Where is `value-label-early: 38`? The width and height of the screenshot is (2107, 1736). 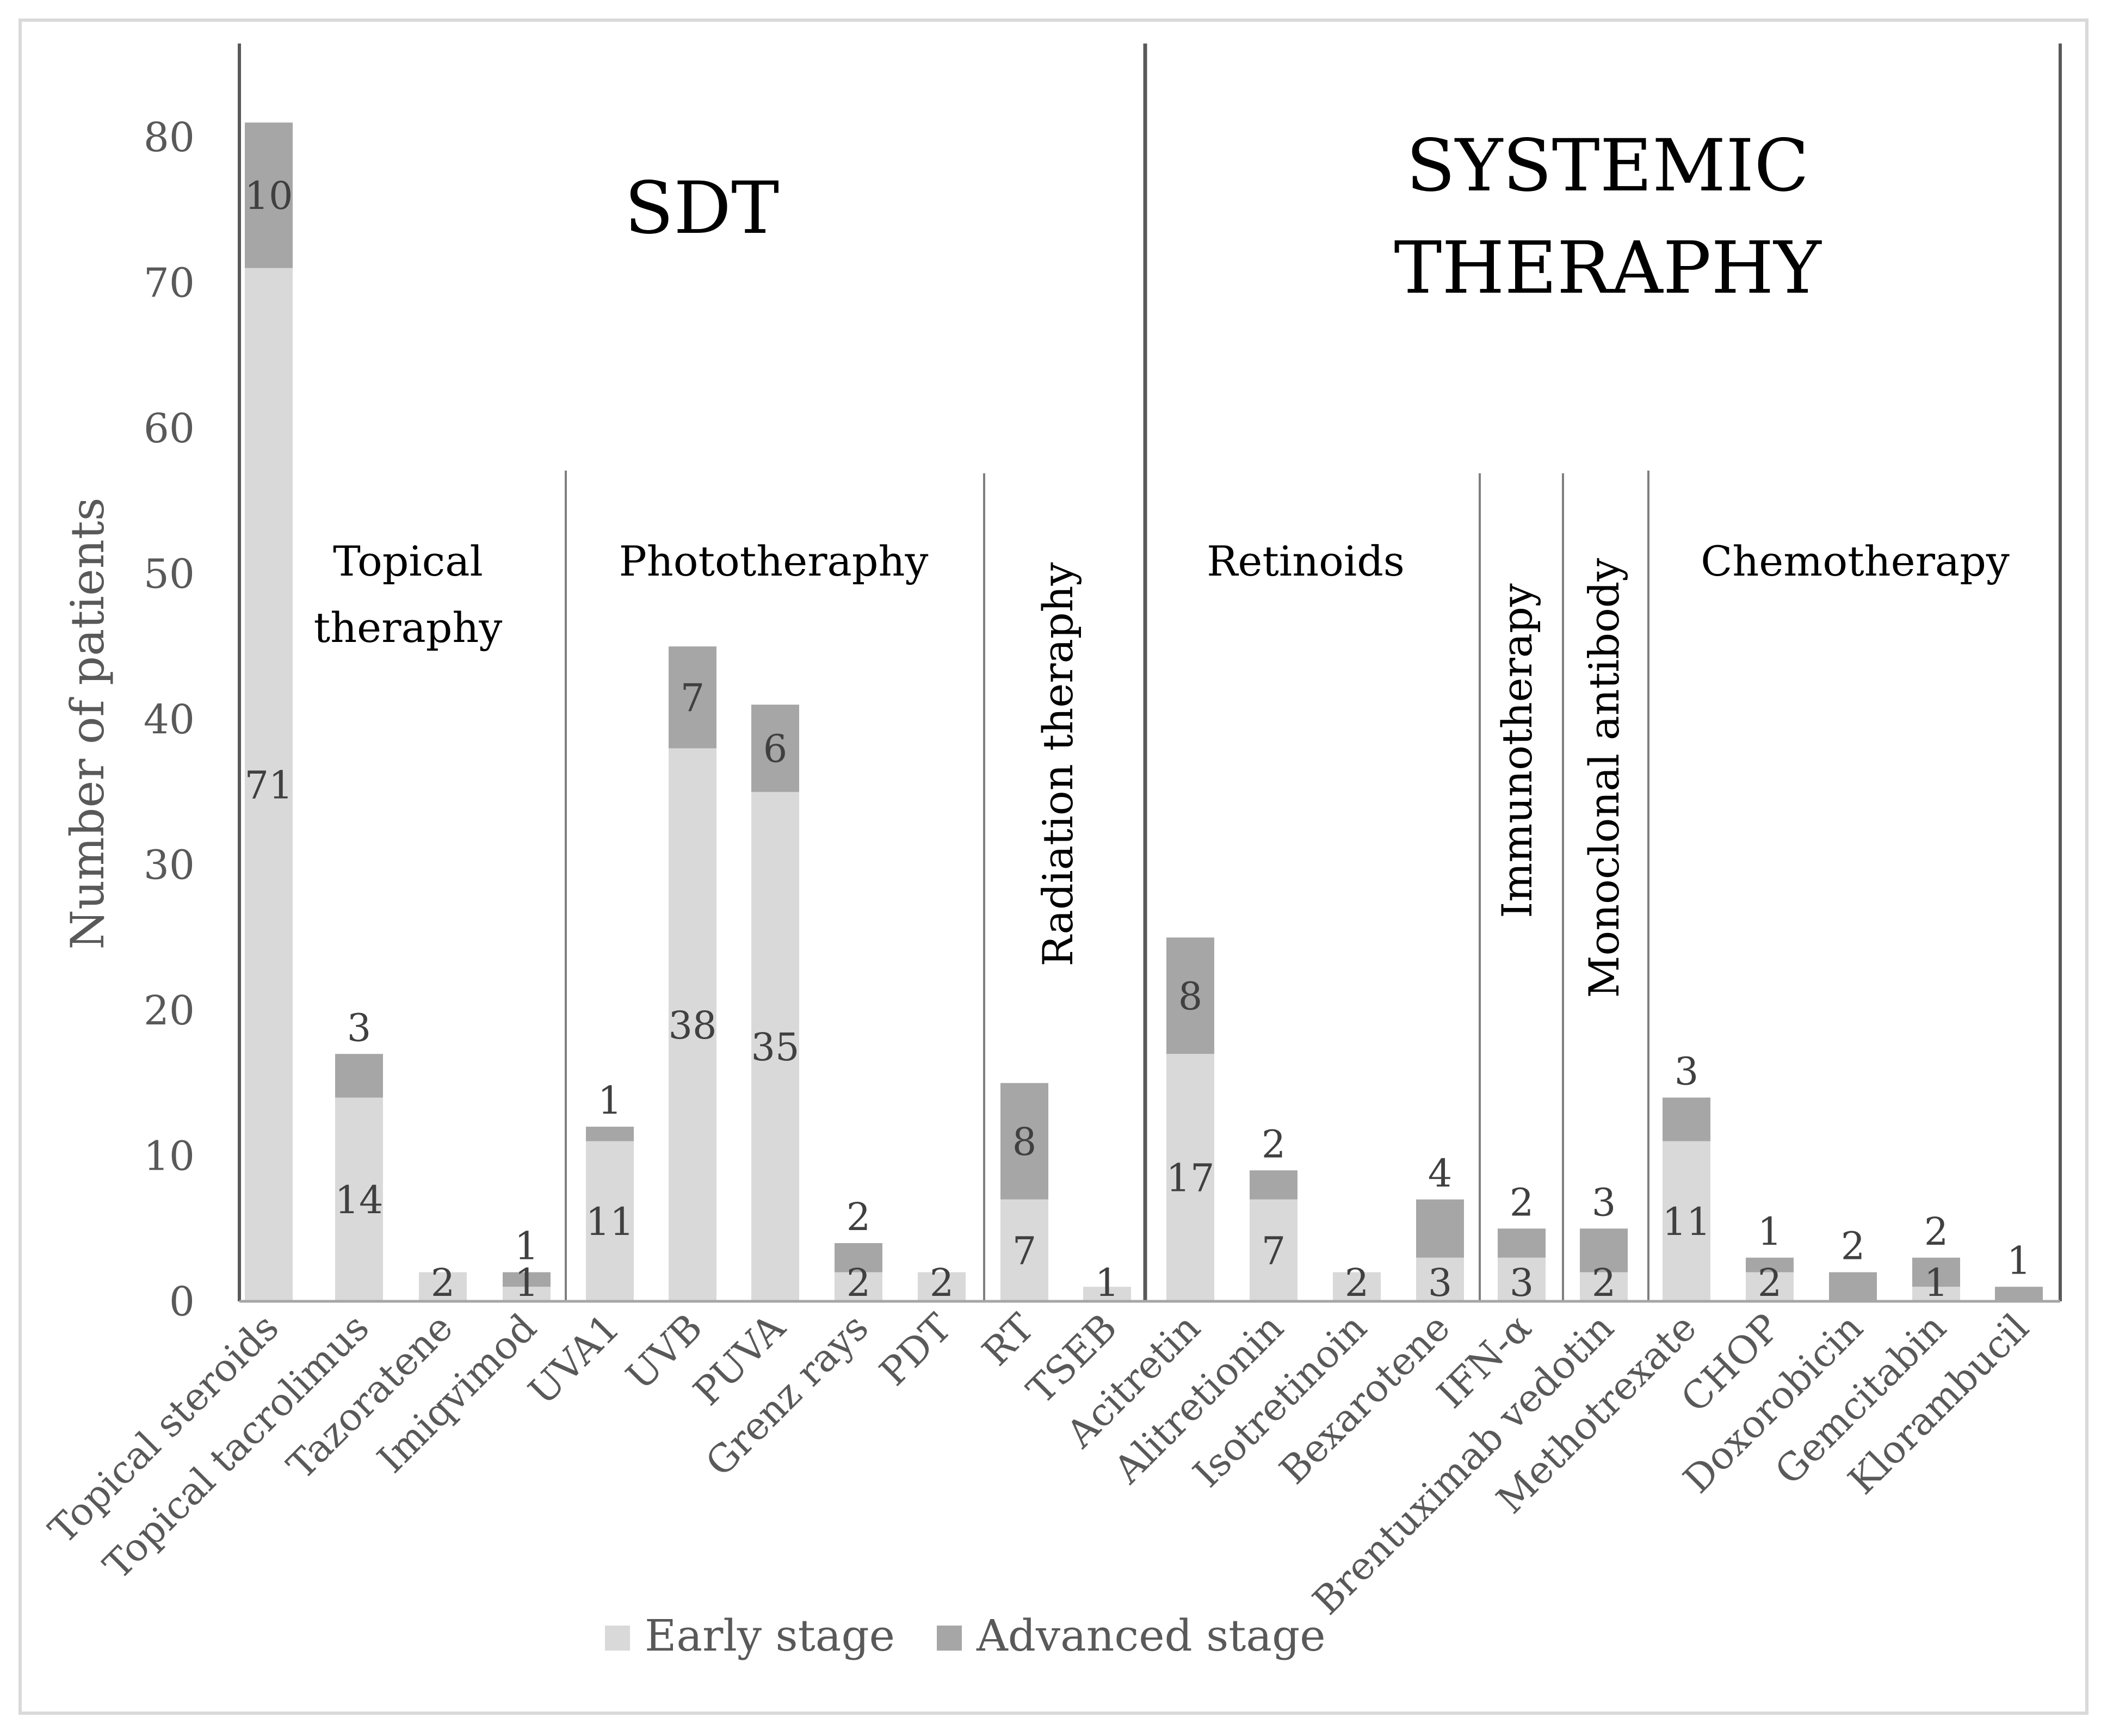
value-label-early: 38 is located at coordinates (692, 1025).